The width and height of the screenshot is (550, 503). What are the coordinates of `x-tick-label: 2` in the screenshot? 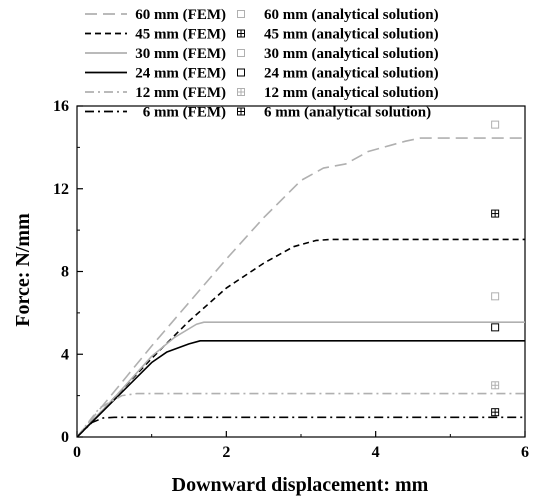 It's located at (226, 452).